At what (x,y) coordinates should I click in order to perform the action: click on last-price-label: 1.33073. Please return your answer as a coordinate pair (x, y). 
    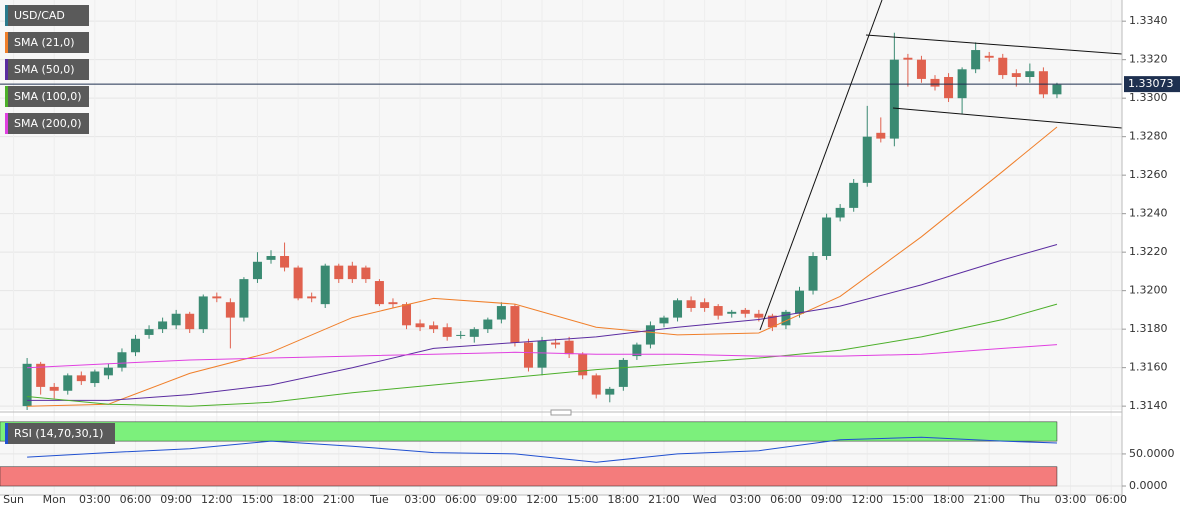
    Looking at the image, I should click on (1151, 83).